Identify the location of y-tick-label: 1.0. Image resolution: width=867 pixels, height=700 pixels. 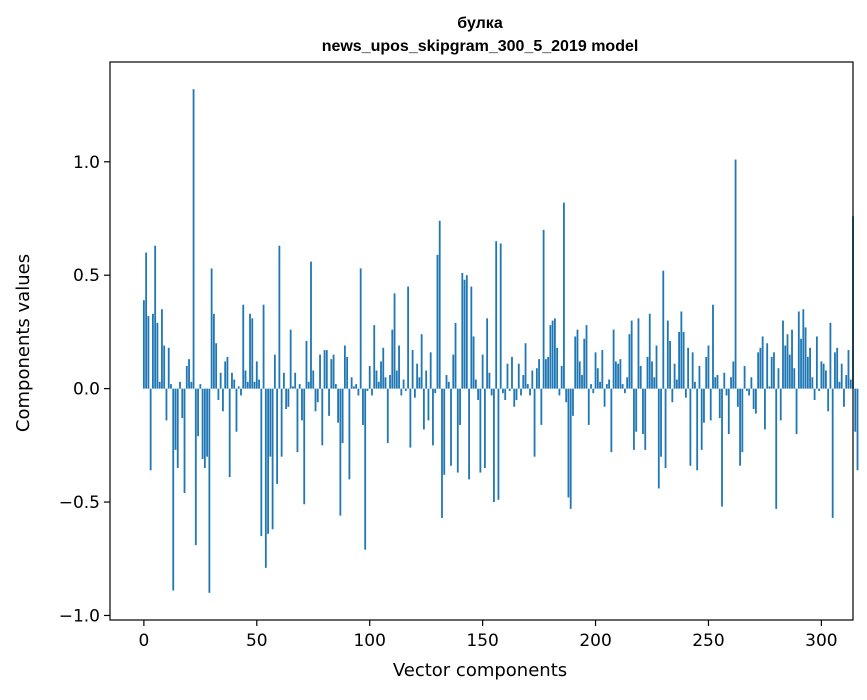
(86, 163).